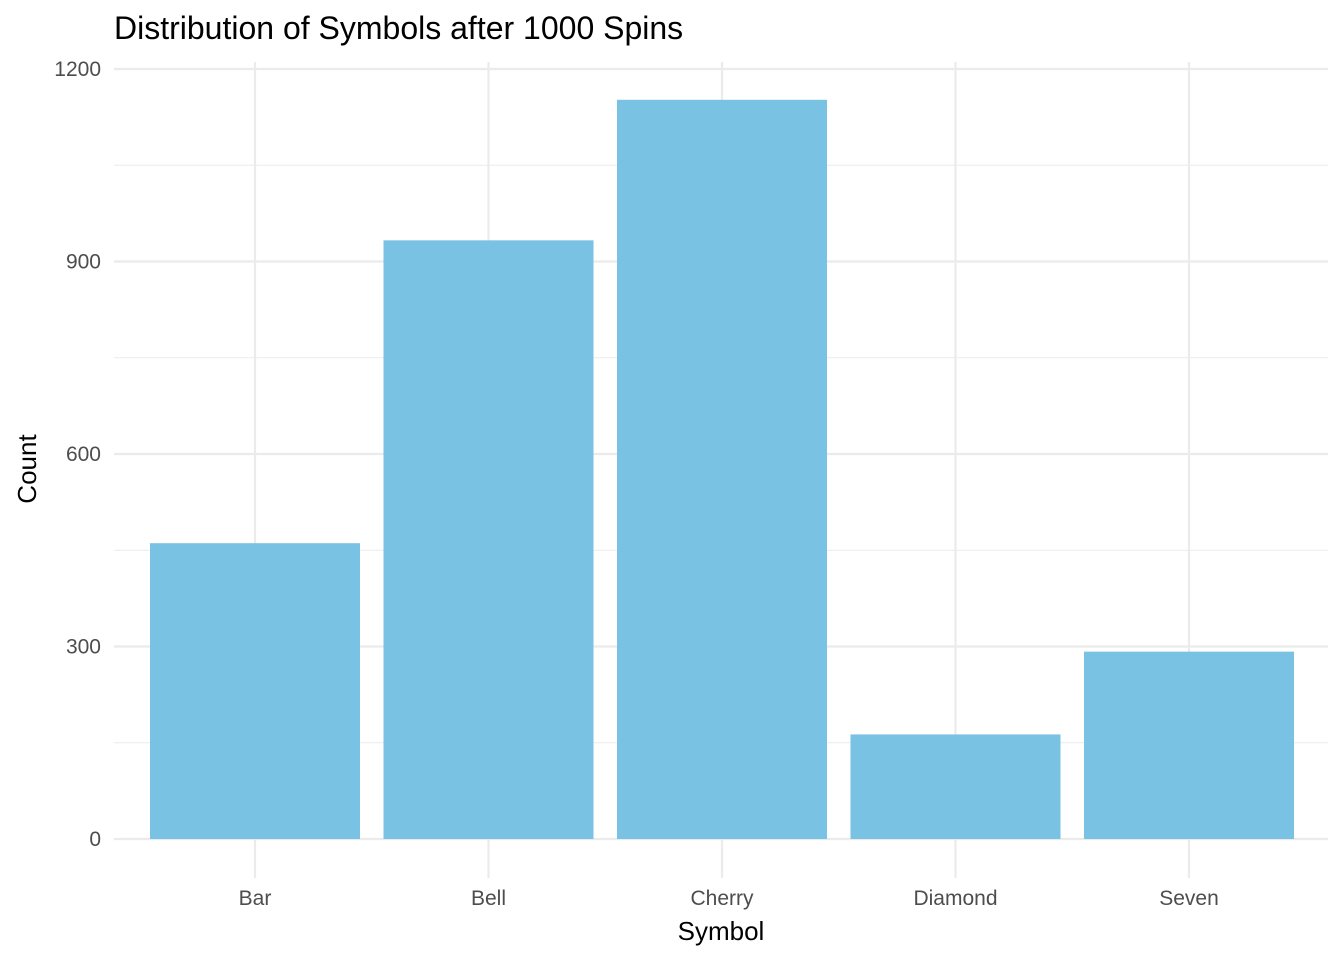 The image size is (1344, 960). I want to click on x-tick-label: Cherry, so click(722, 898).